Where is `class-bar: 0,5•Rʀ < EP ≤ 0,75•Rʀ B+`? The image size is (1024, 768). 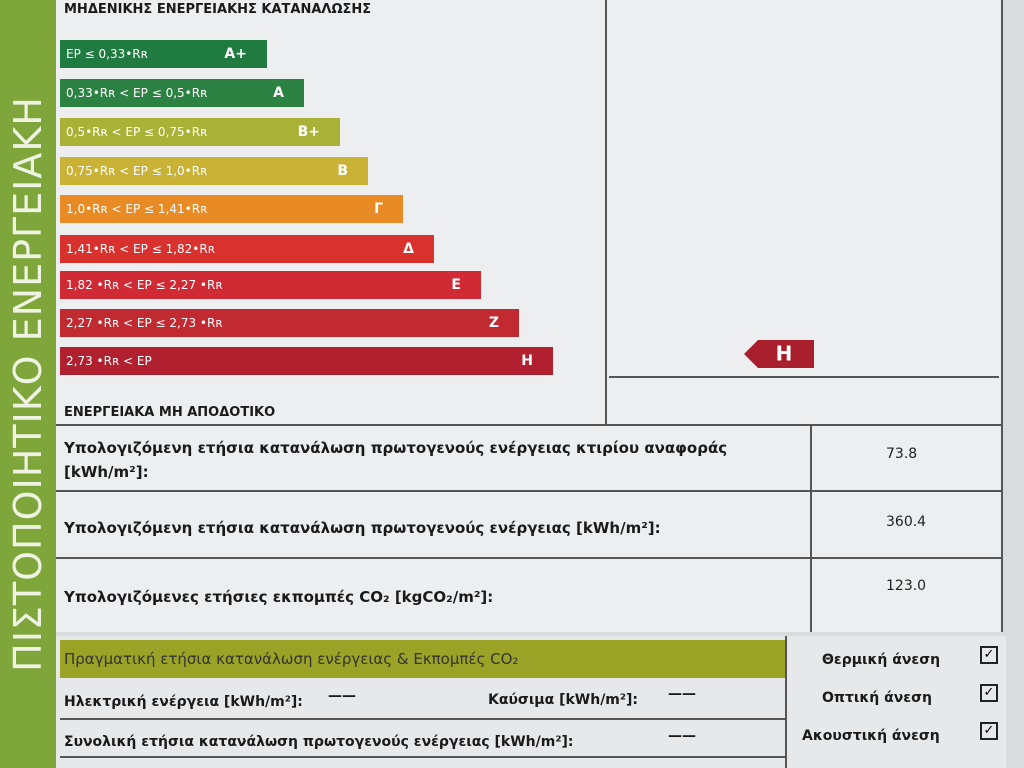 class-bar: 0,5•Rʀ < EP ≤ 0,75•Rʀ B+ is located at coordinates (200, 132).